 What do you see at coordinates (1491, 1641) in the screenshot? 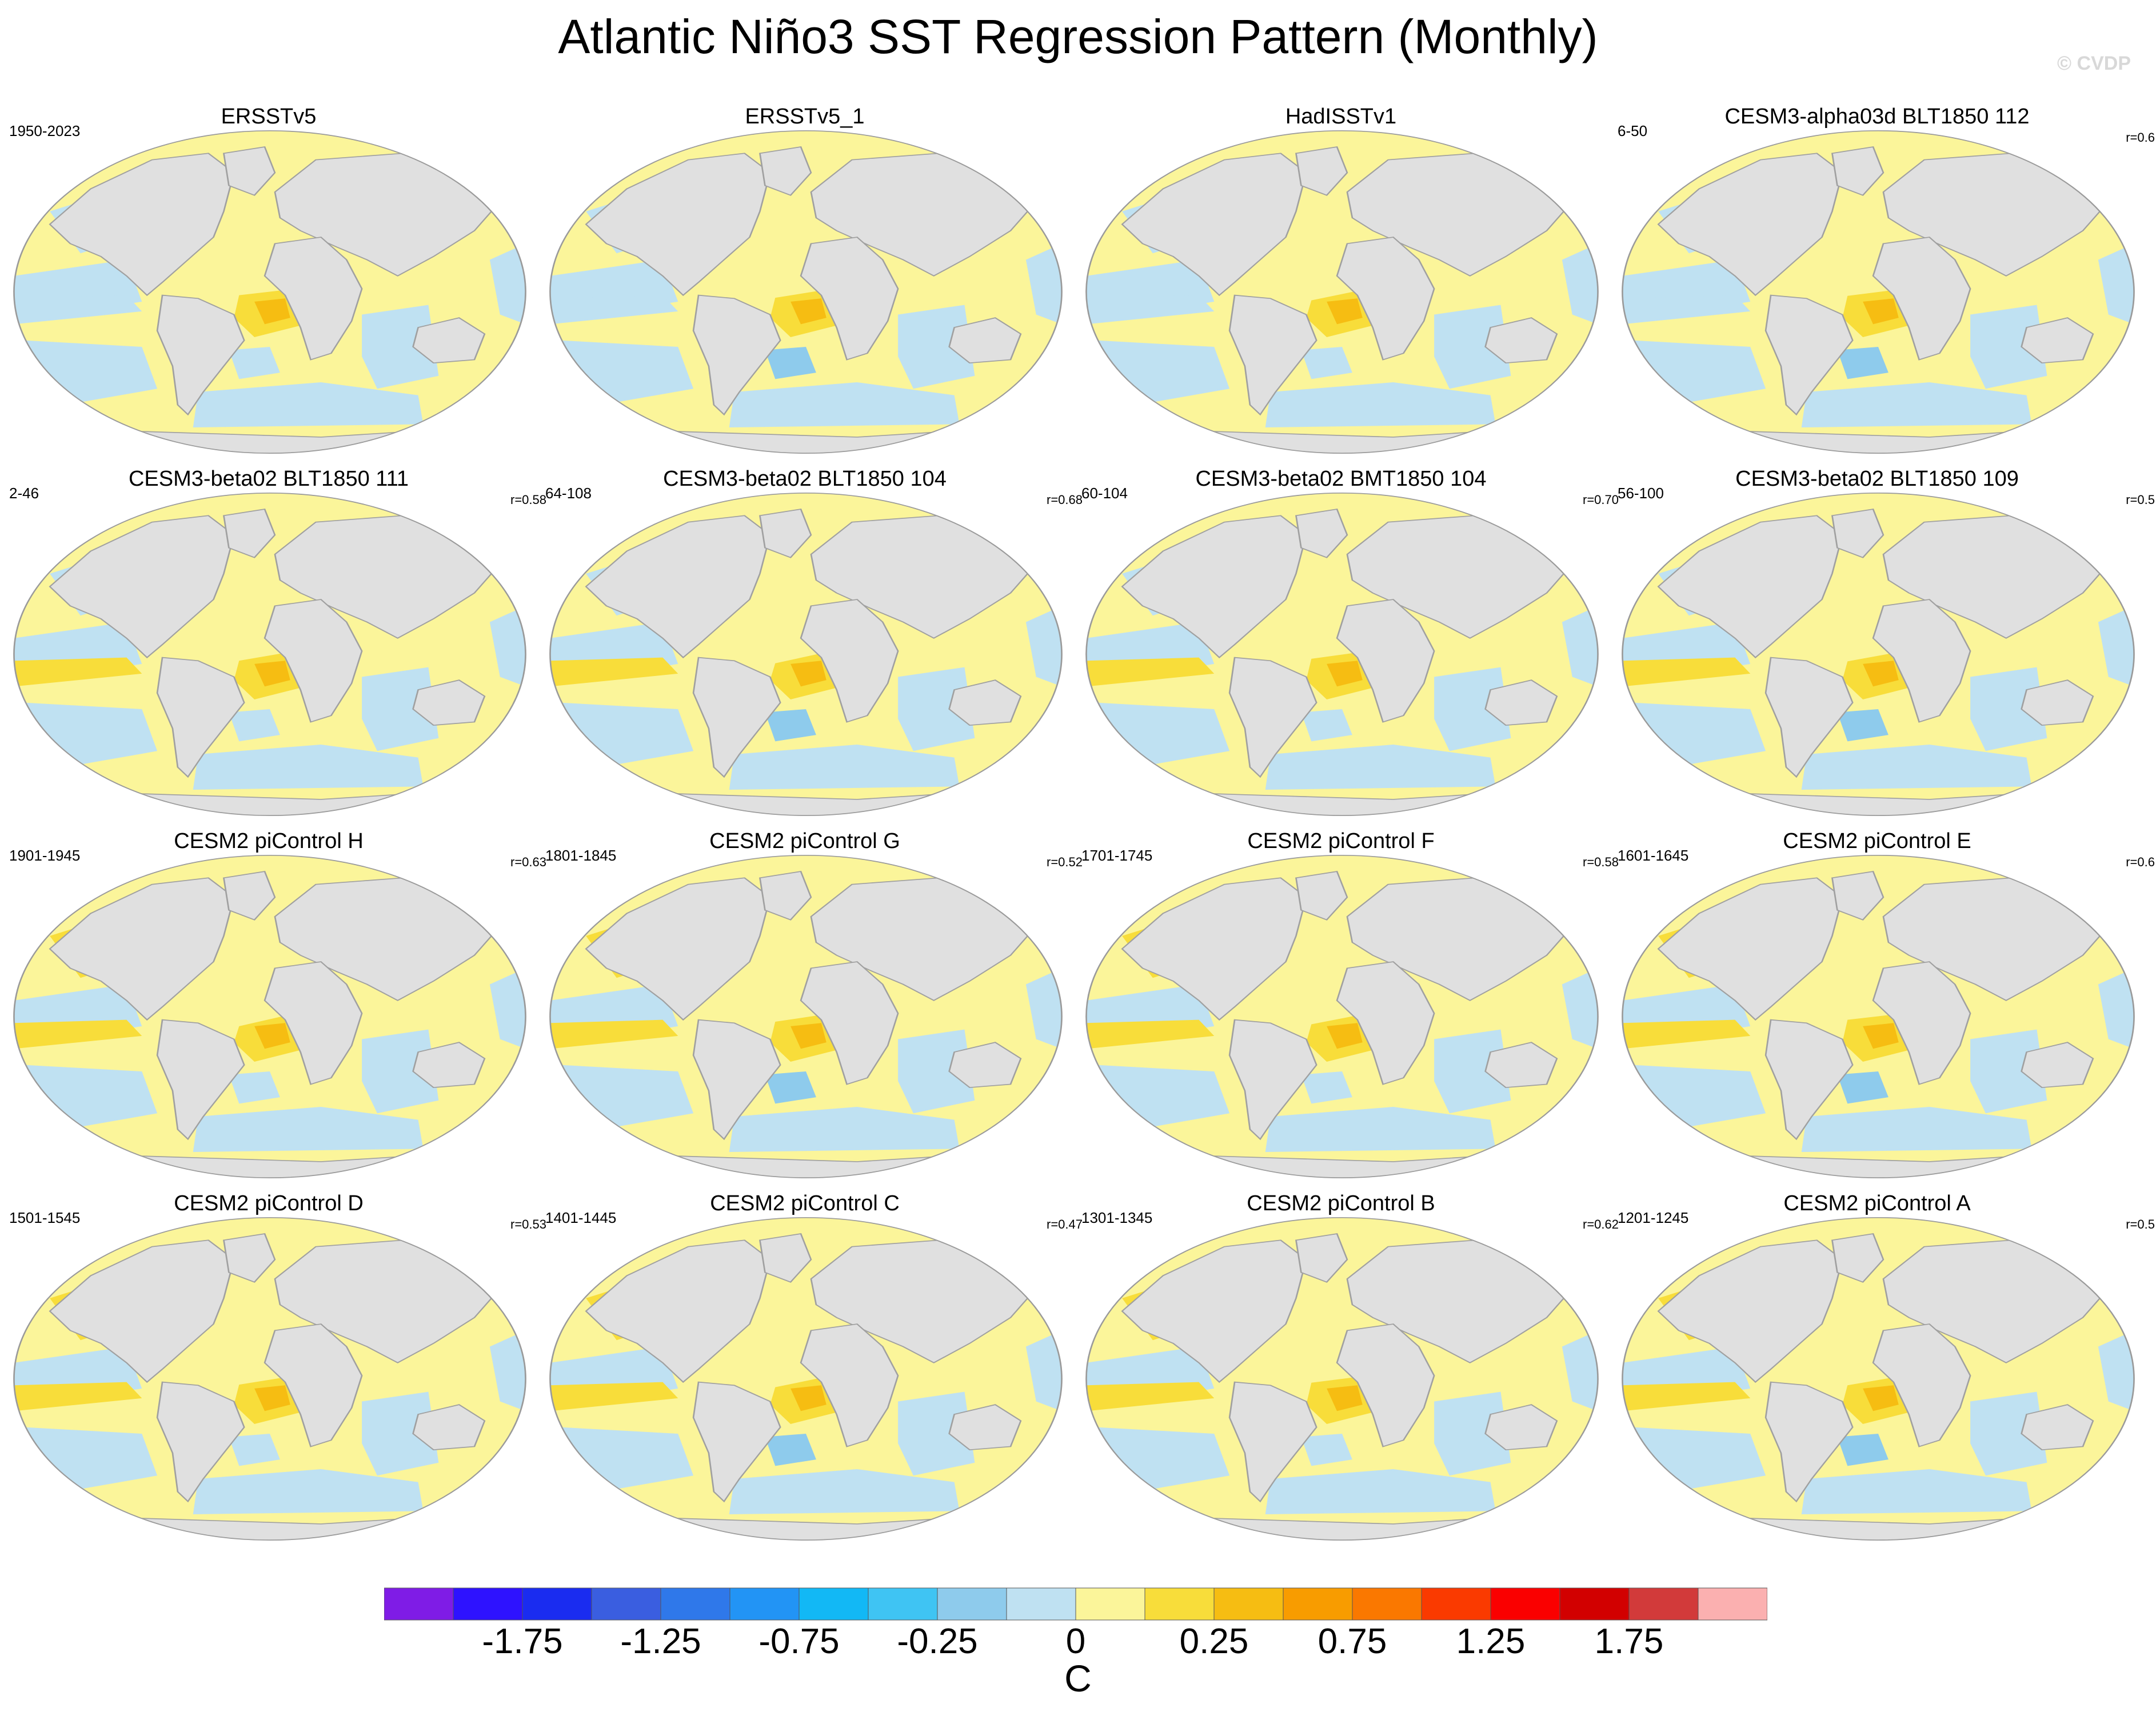
I see `colorbar-tick-label: 1.25` at bounding box center [1491, 1641].